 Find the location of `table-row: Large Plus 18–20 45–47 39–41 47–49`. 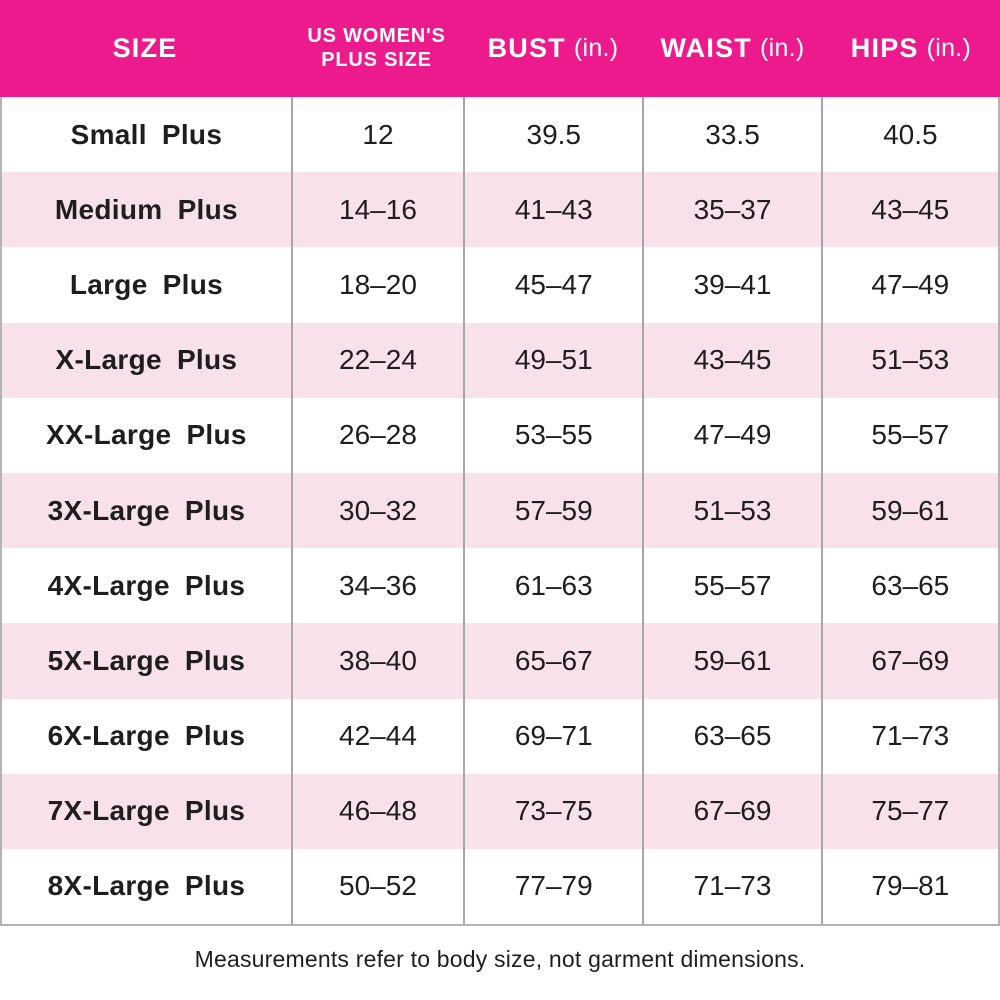

table-row: Large Plus 18–20 45–47 39–41 47–49 is located at coordinates (500, 285).